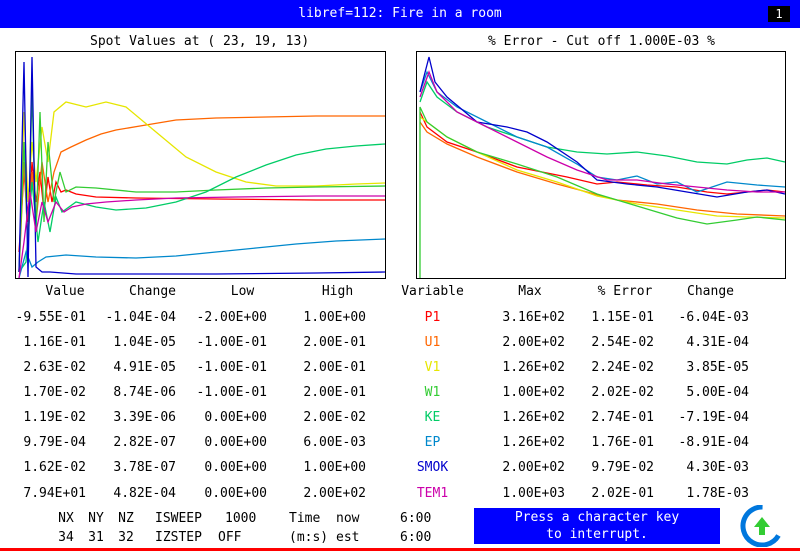 The width and height of the screenshot is (800, 551). I want to click on interrupt-line-1: Press a character key, so click(597, 517).